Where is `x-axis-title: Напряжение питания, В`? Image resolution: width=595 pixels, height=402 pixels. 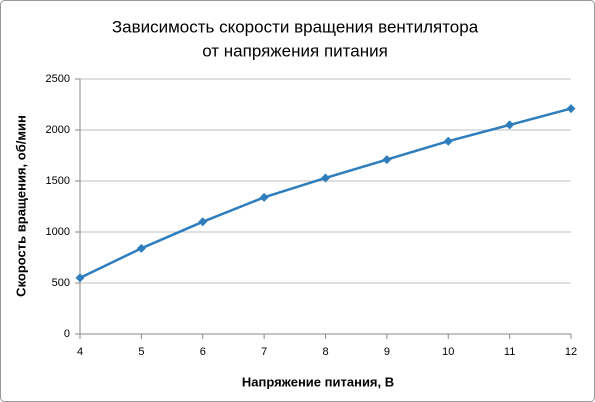 x-axis-title: Напряжение питания, В is located at coordinates (318, 381).